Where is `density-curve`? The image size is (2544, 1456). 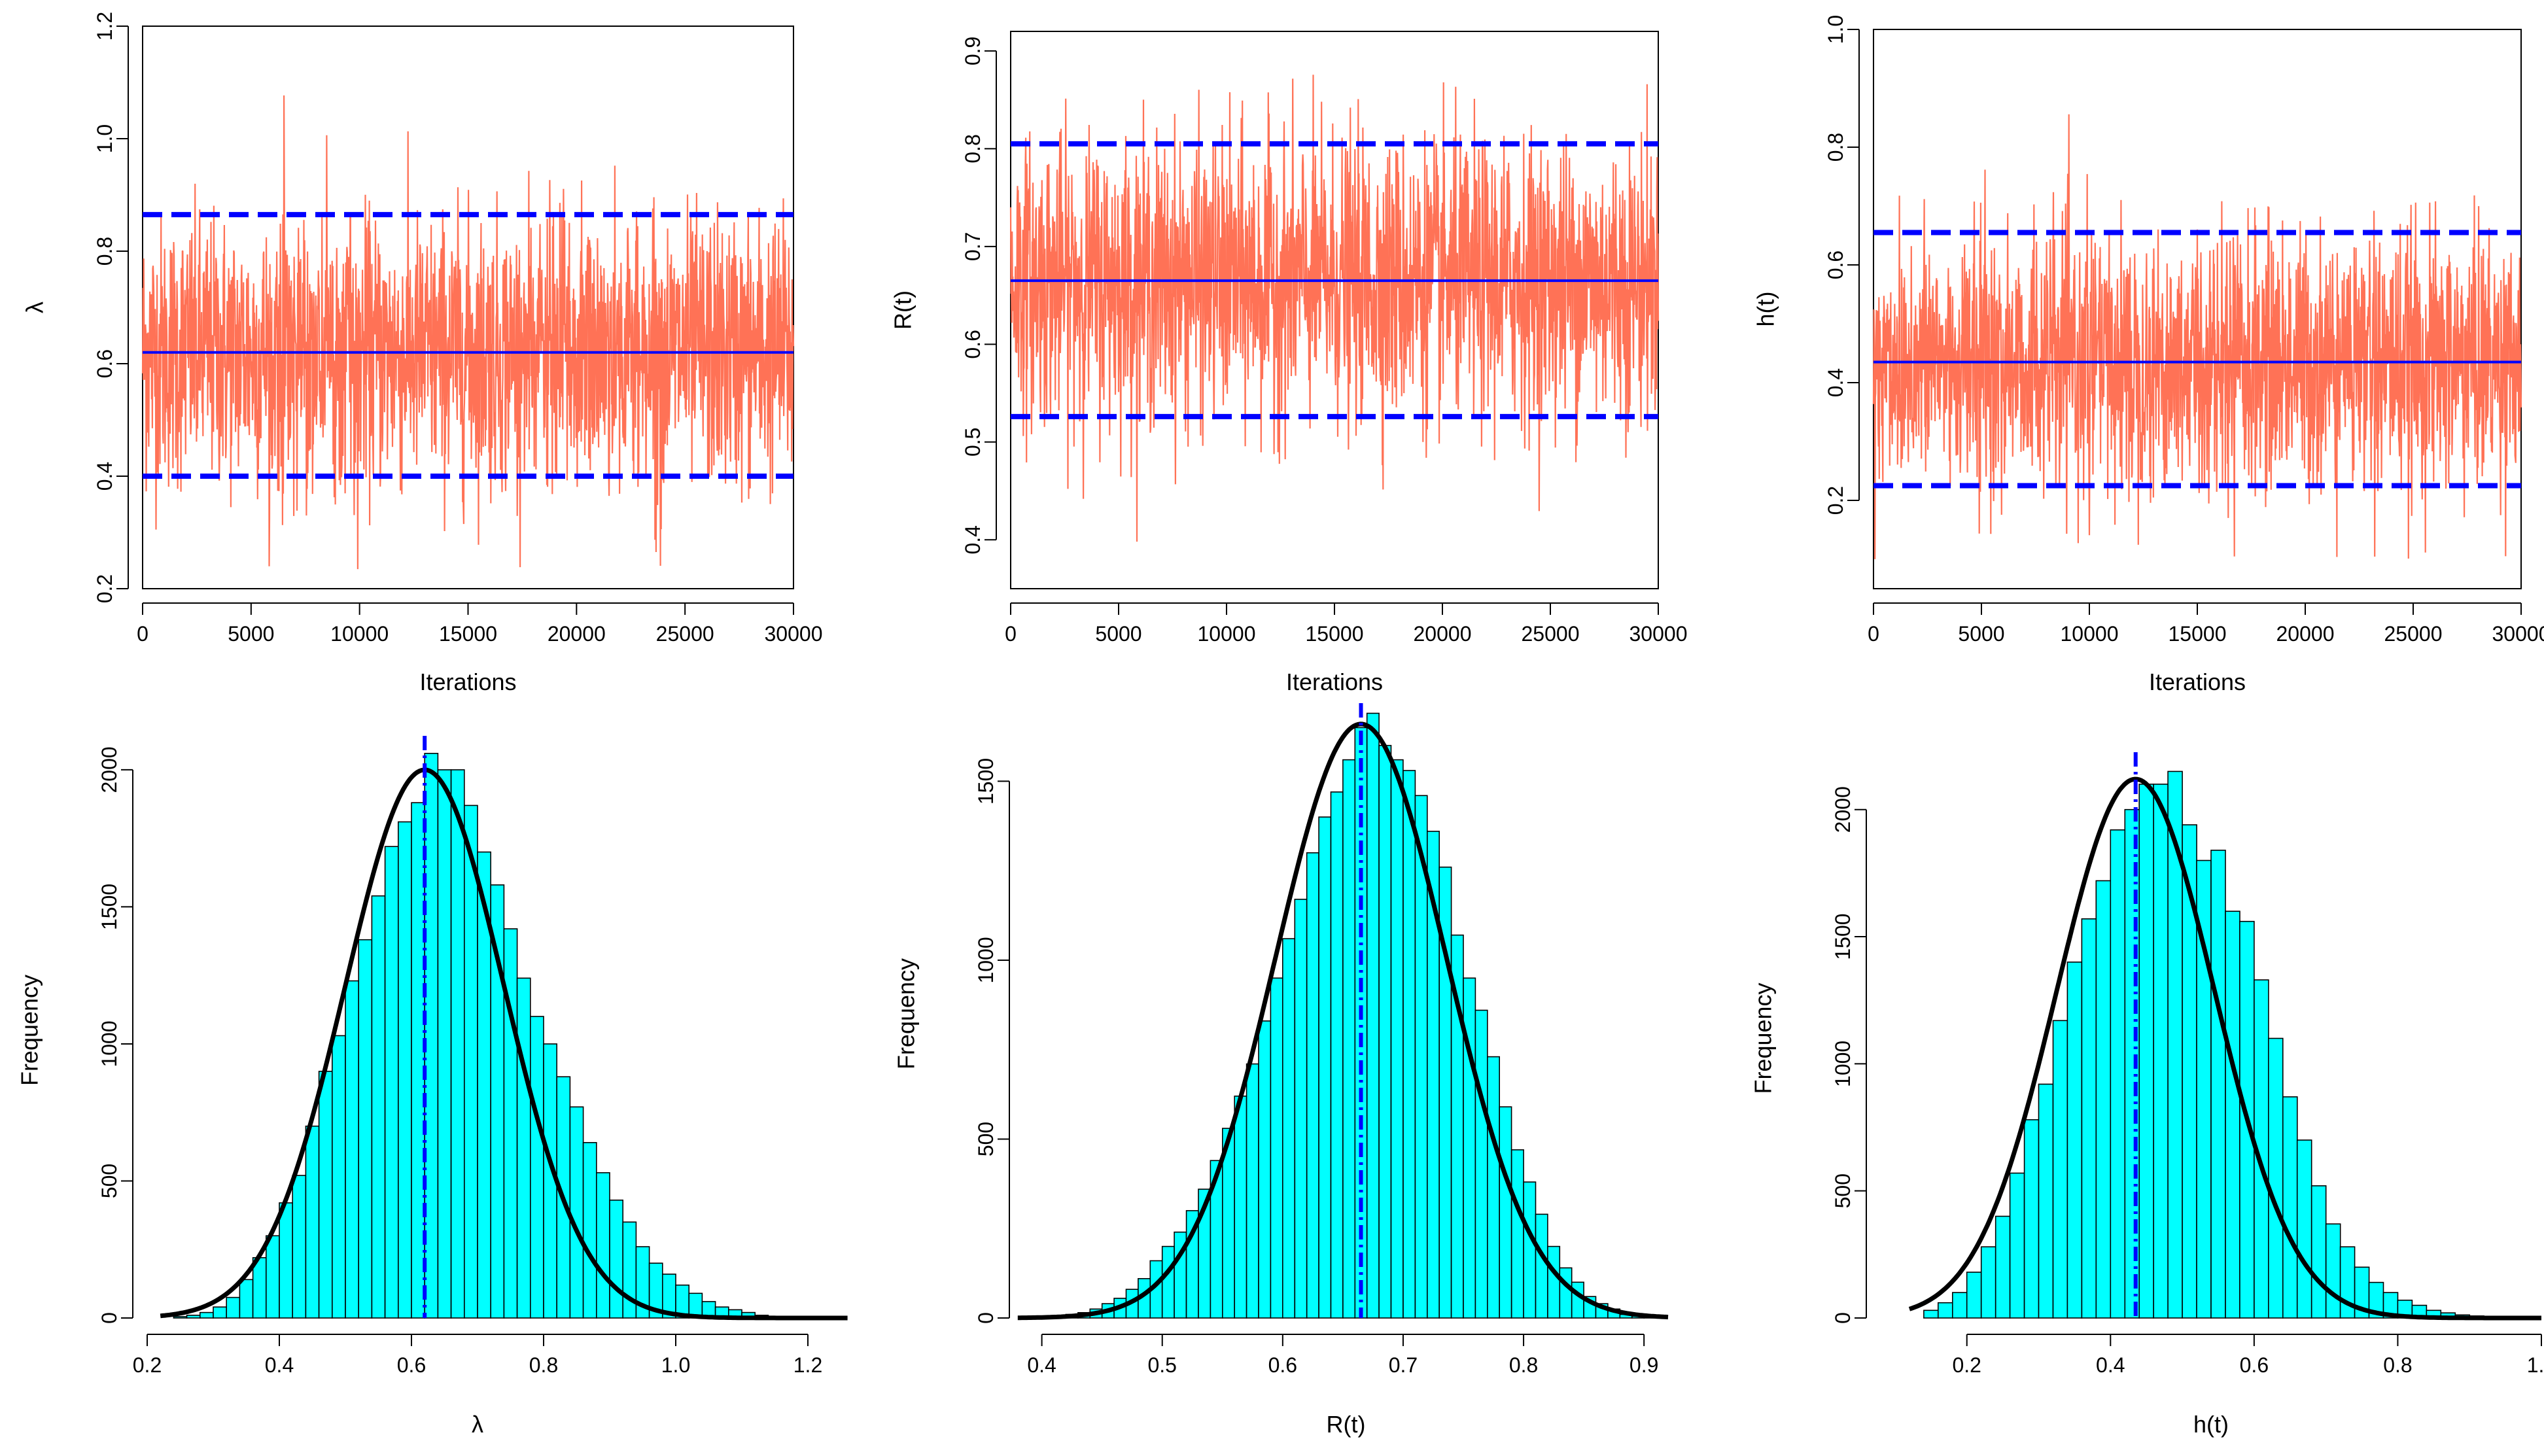
density-curve is located at coordinates (1343, 1021).